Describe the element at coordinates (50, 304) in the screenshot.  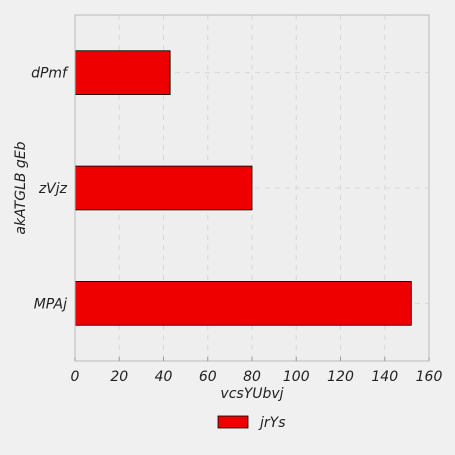
I see `y-tick-label: MPAj` at that location.